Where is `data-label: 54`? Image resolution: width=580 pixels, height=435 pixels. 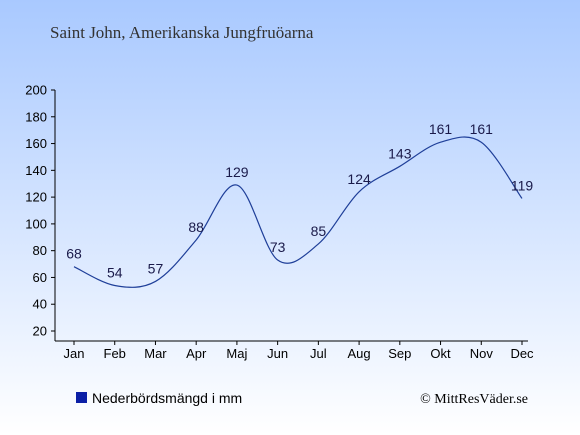 data-label: 54 is located at coordinates (115, 272).